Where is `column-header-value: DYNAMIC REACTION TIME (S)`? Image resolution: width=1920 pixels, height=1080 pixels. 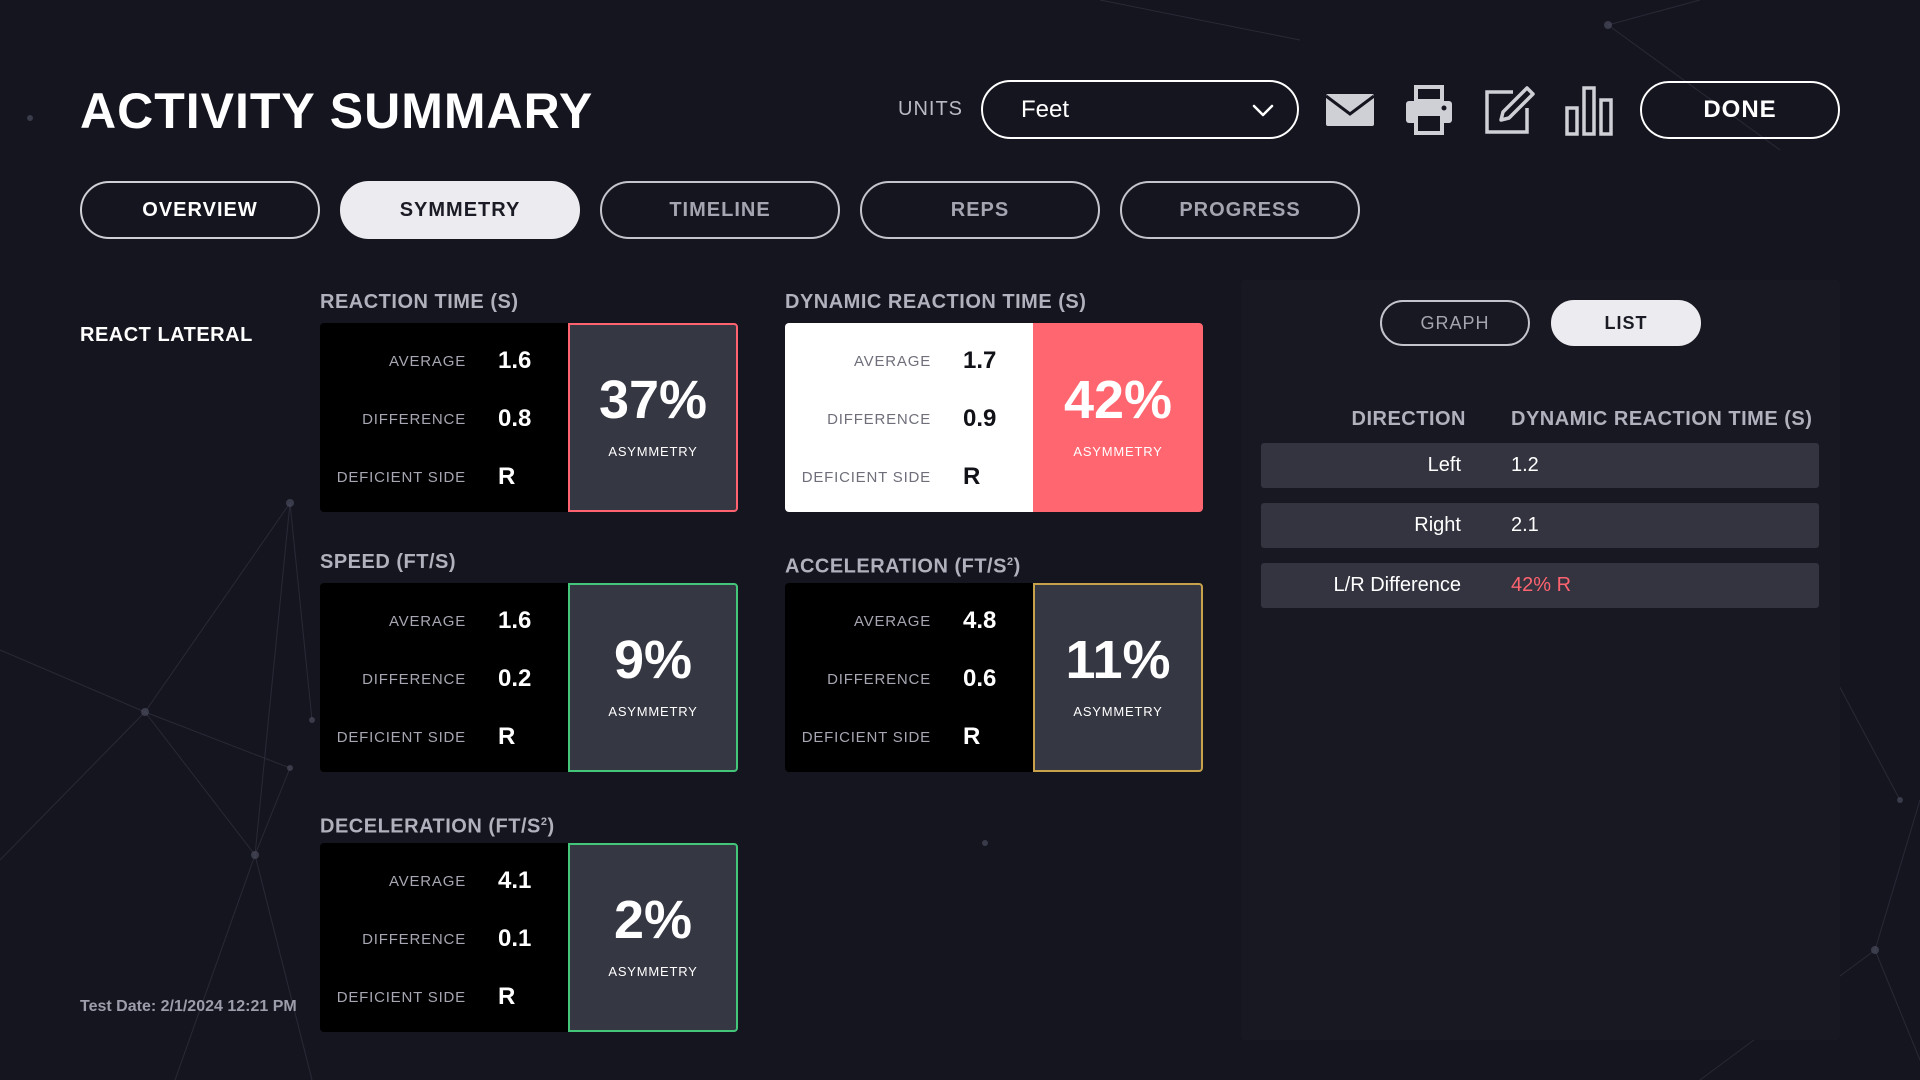 column-header-value: DYNAMIC REACTION TIME (S) is located at coordinates (1662, 419).